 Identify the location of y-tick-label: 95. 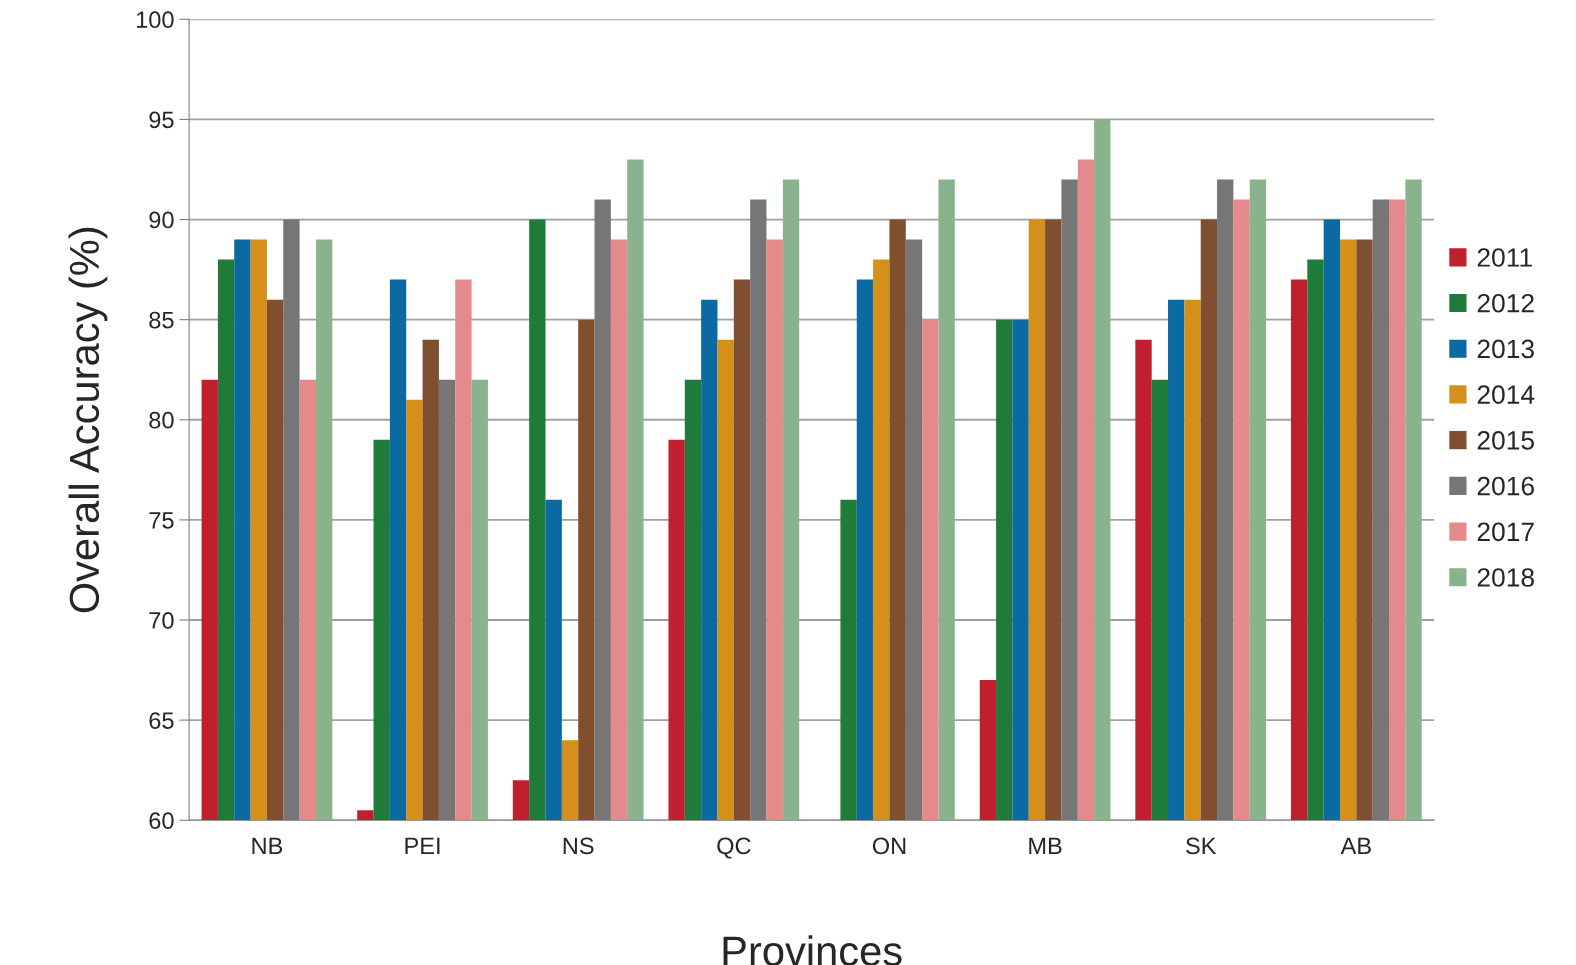
(161, 120).